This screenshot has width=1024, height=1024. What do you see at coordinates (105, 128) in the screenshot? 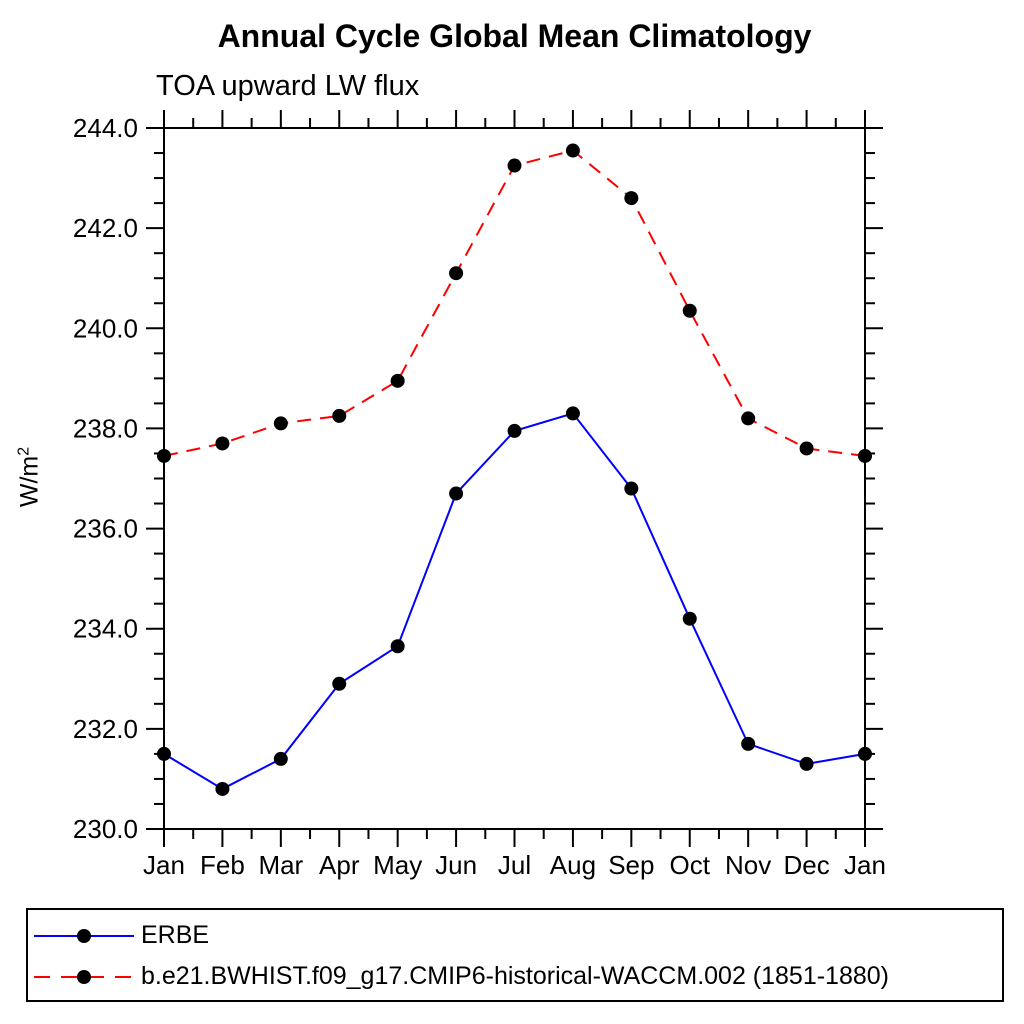
I see `y-tick-label: 244.0` at bounding box center [105, 128].